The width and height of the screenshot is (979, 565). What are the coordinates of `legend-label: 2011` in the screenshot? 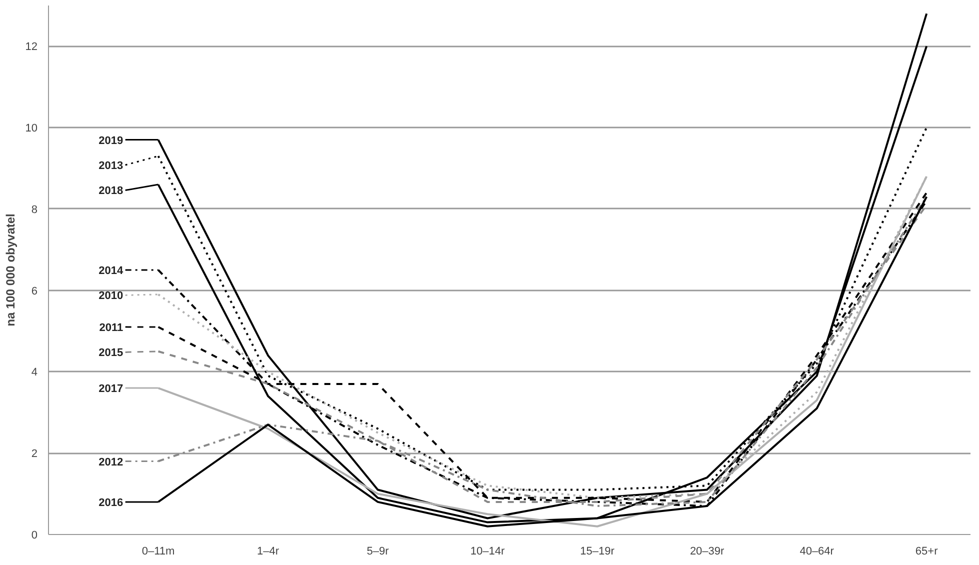 It's located at (111, 328).